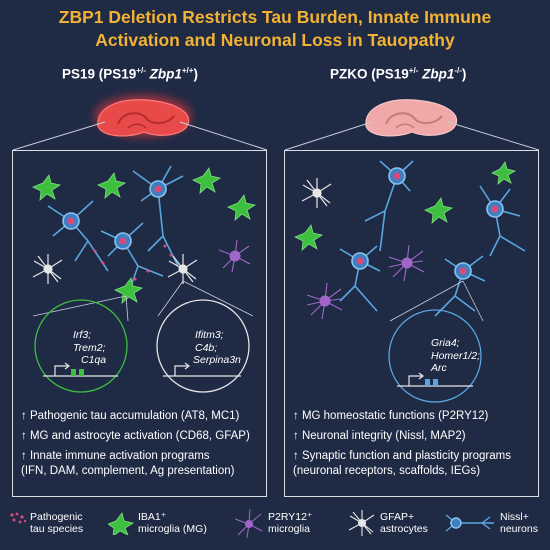  Describe the element at coordinates (456, 355) in the screenshot. I see `right-circle-genes: Gria4; Homer1/2; Arc` at that location.